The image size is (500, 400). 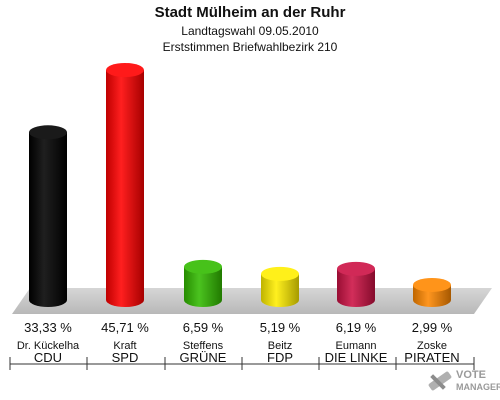 I want to click on candidate-label: Beitz, so click(x=280, y=346).